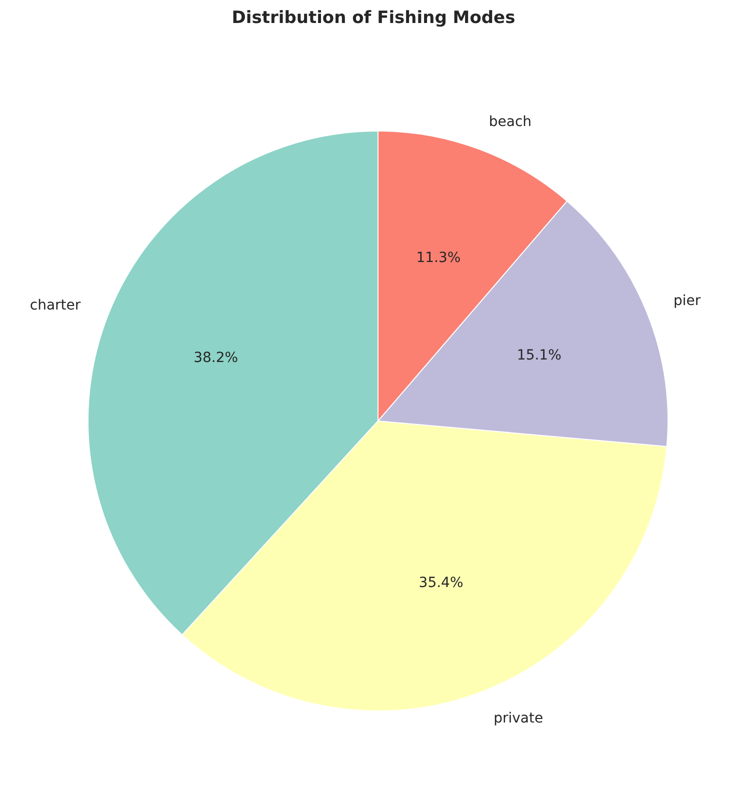  What do you see at coordinates (55, 305) in the screenshot?
I see `slice-label: charter` at bounding box center [55, 305].